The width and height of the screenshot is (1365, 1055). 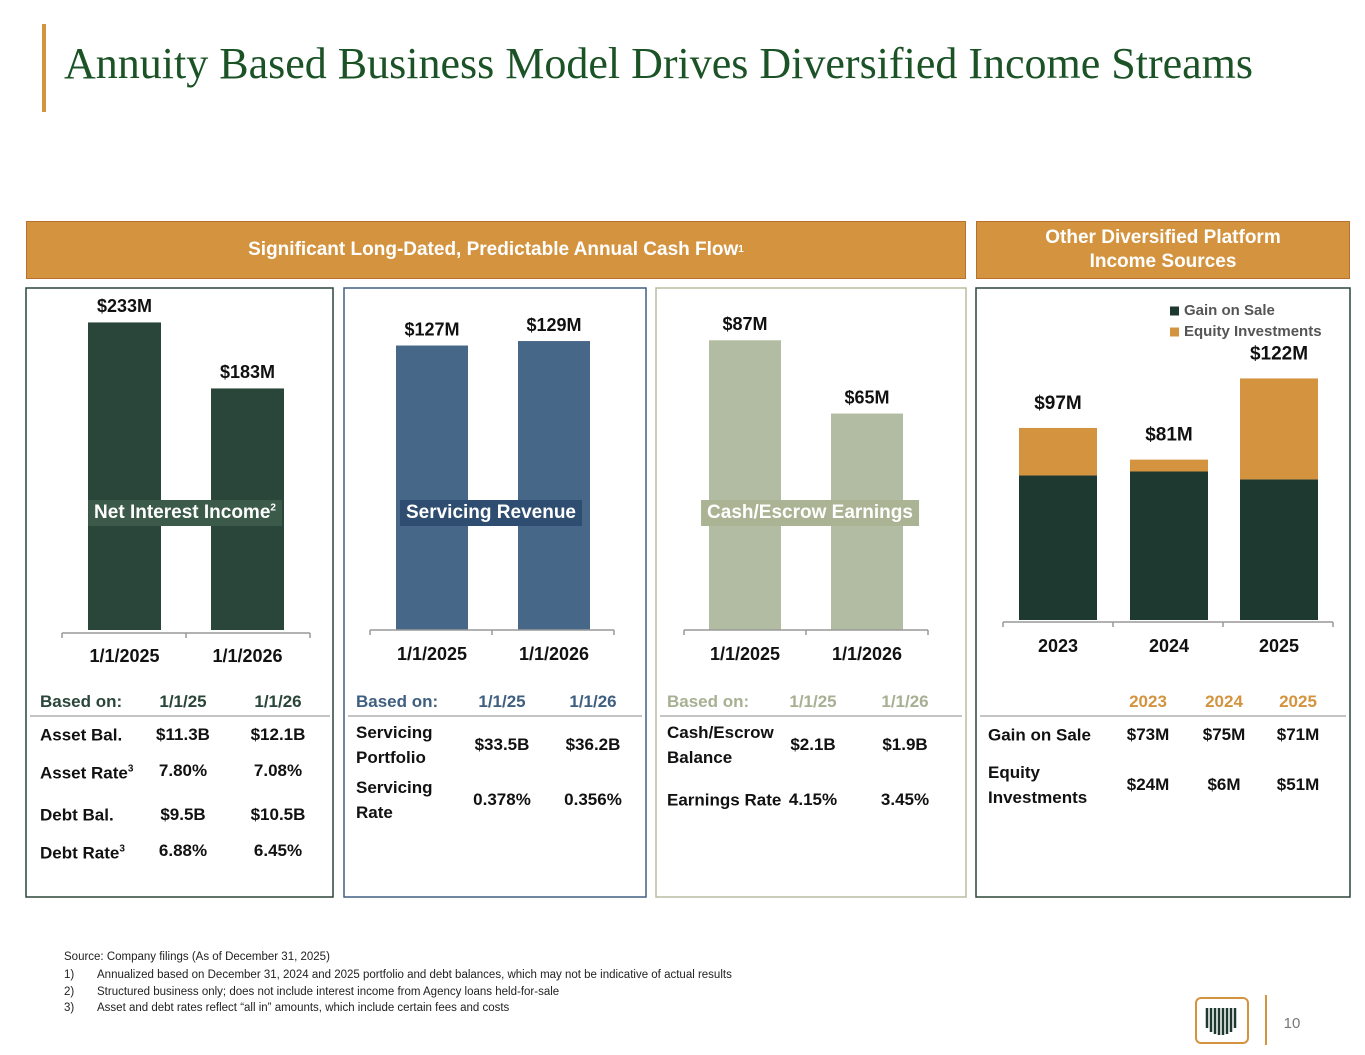 What do you see at coordinates (69, 1008) in the screenshot?
I see `footnote-number: 3)` at bounding box center [69, 1008].